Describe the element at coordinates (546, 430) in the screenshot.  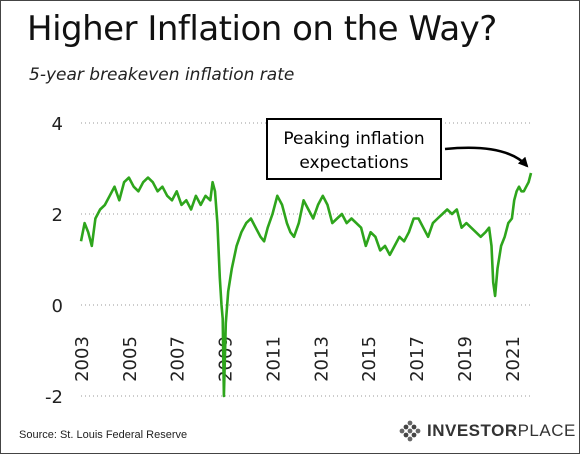
I see `logo-text-light: PLACE` at that location.